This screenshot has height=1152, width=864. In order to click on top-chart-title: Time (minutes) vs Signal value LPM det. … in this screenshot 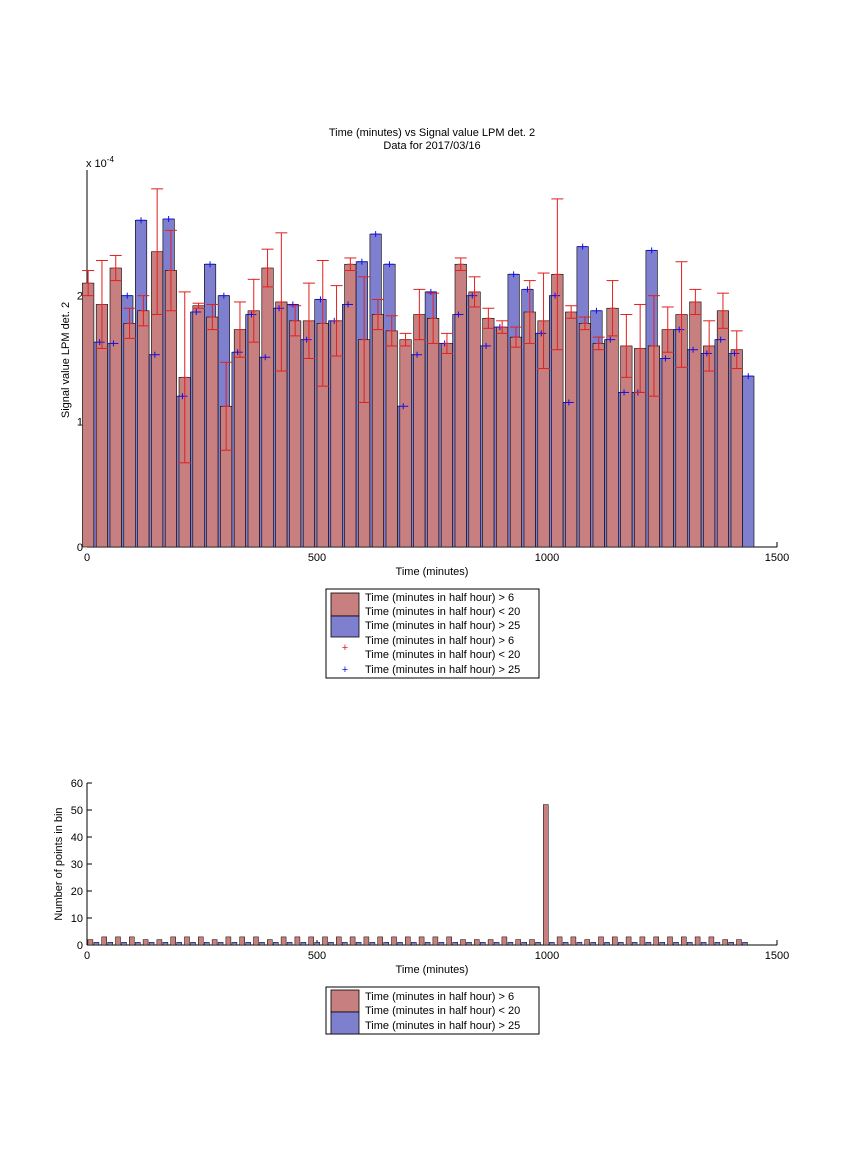, I will do `click(432, 133)`.